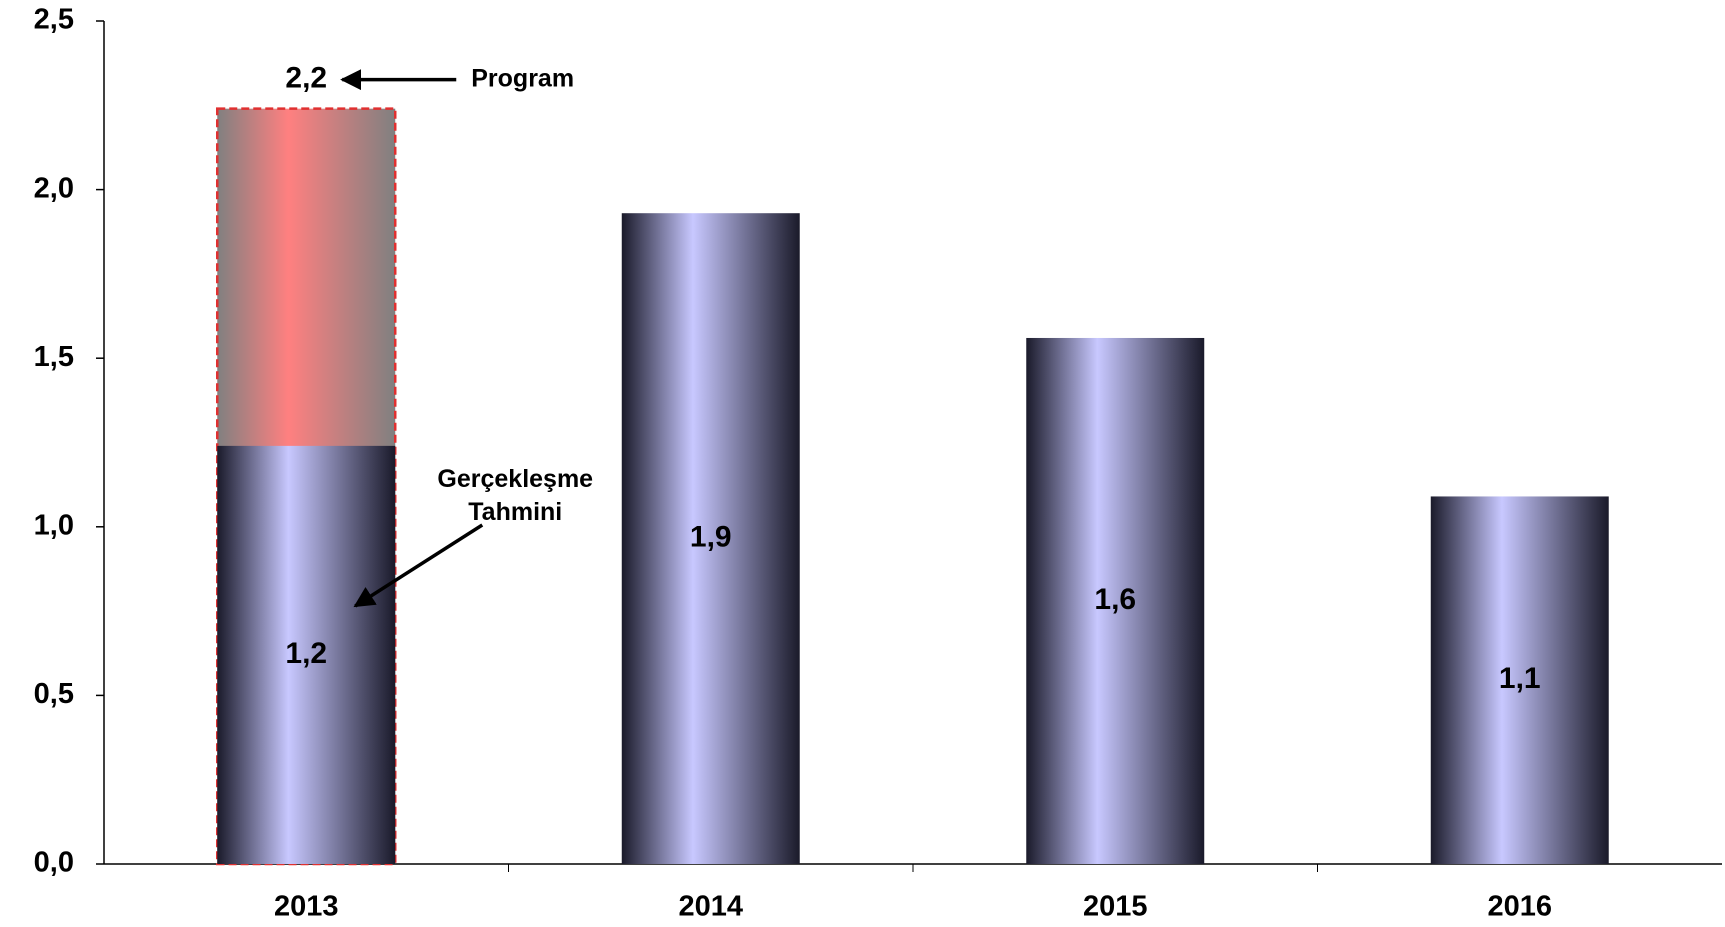 The width and height of the screenshot is (1725, 927). What do you see at coordinates (306, 907) in the screenshot?
I see `x-tick-label: 2013` at bounding box center [306, 907].